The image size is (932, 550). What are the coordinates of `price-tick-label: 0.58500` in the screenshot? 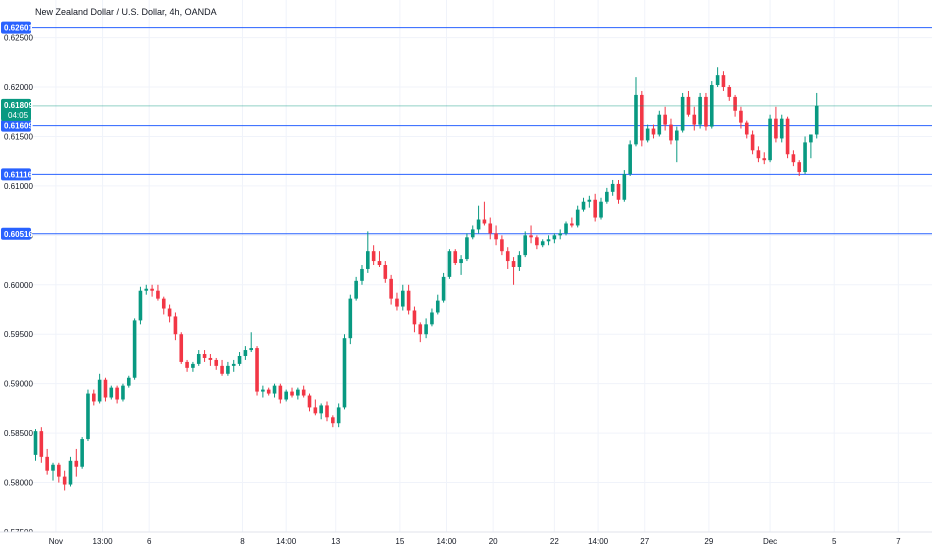 It's located at (18, 433).